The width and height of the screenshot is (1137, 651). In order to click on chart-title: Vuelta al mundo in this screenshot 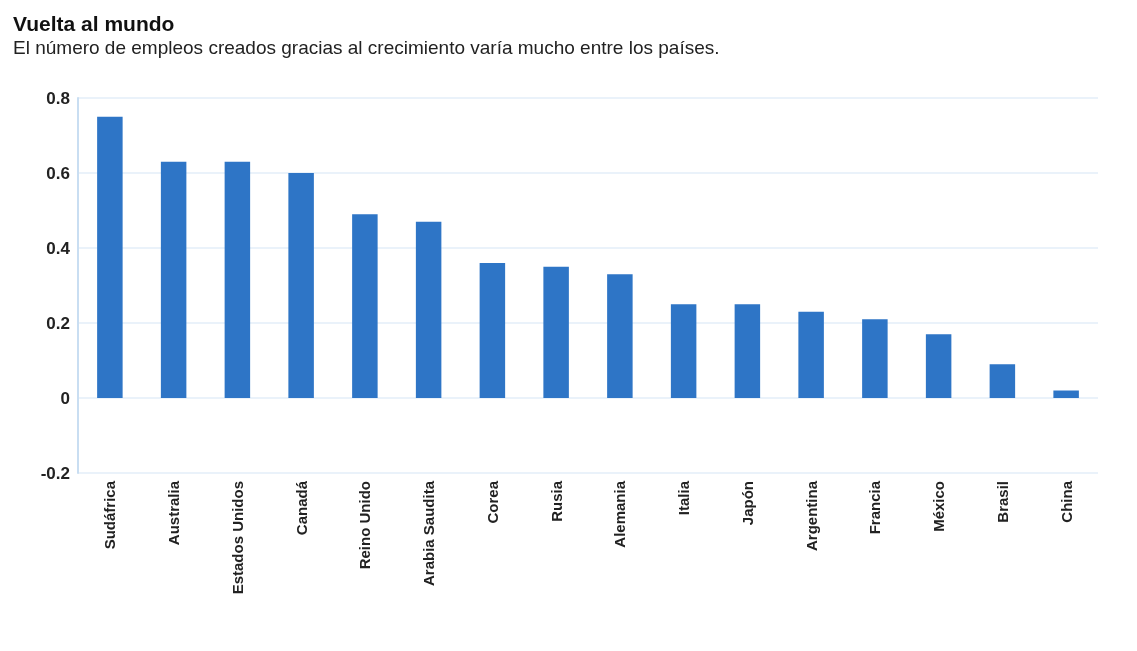, I will do `click(94, 23)`.